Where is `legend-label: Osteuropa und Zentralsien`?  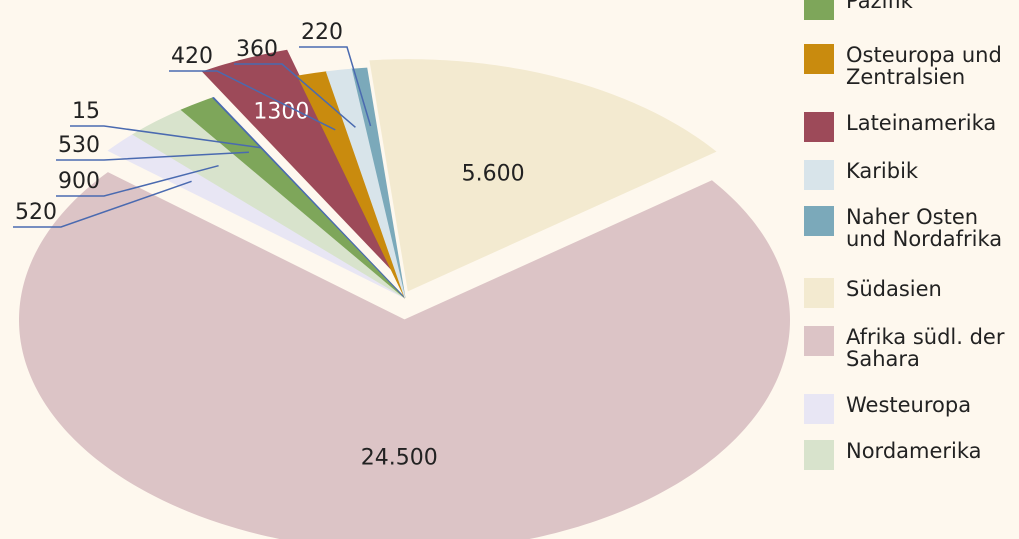 legend-label: Osteuropa und Zentralsien is located at coordinates (924, 66).